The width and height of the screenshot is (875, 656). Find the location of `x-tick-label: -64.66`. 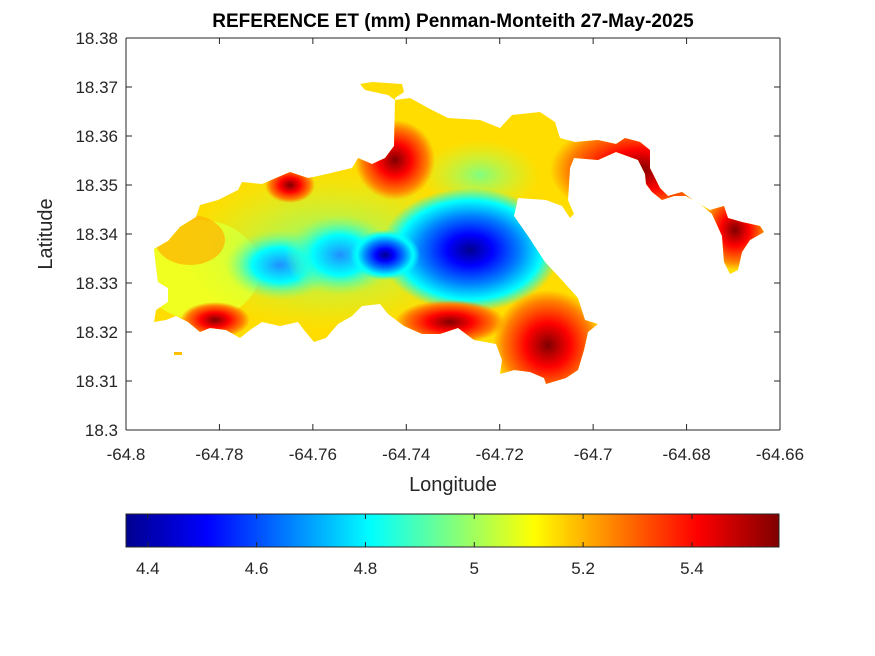

x-tick-label: -64.66 is located at coordinates (780, 454).